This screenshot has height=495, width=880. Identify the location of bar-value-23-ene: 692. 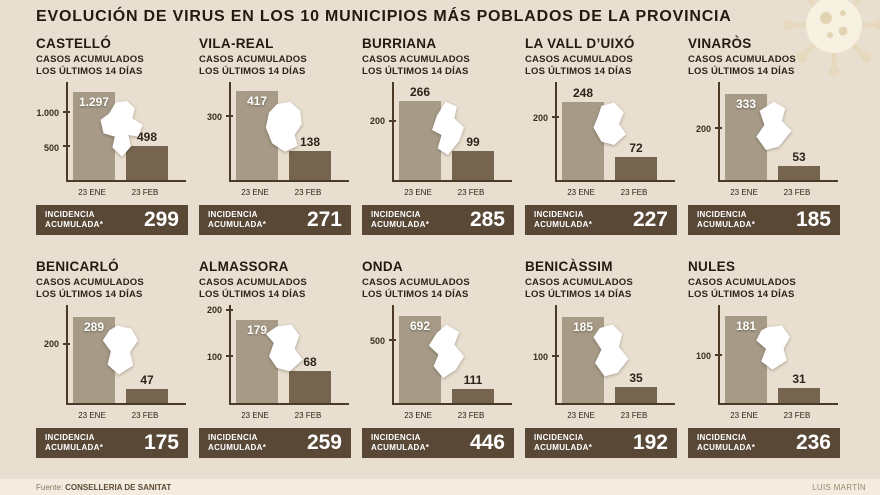
(420, 326).